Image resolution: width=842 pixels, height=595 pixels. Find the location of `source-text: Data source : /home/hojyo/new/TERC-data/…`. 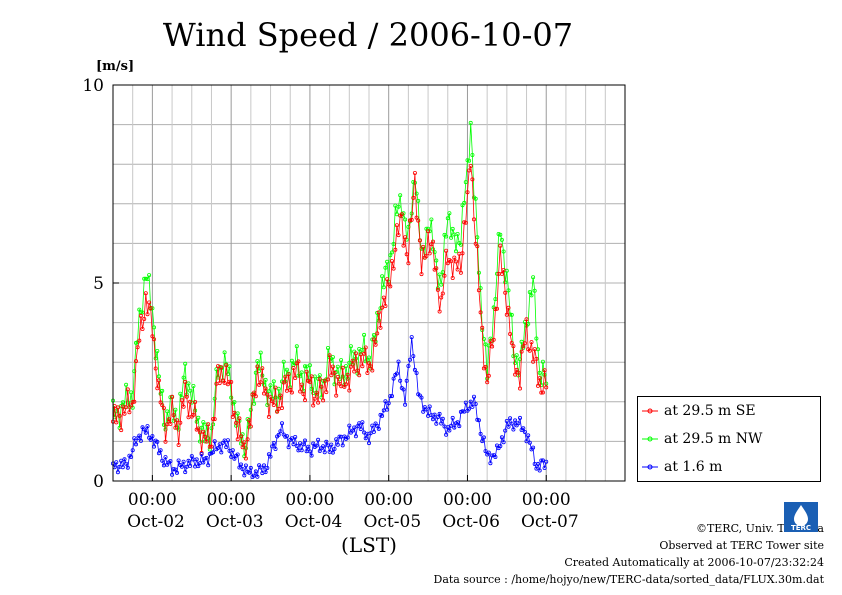

source-text: Data source : /home/hojyo/new/TERC-data/… is located at coordinates (629, 579).